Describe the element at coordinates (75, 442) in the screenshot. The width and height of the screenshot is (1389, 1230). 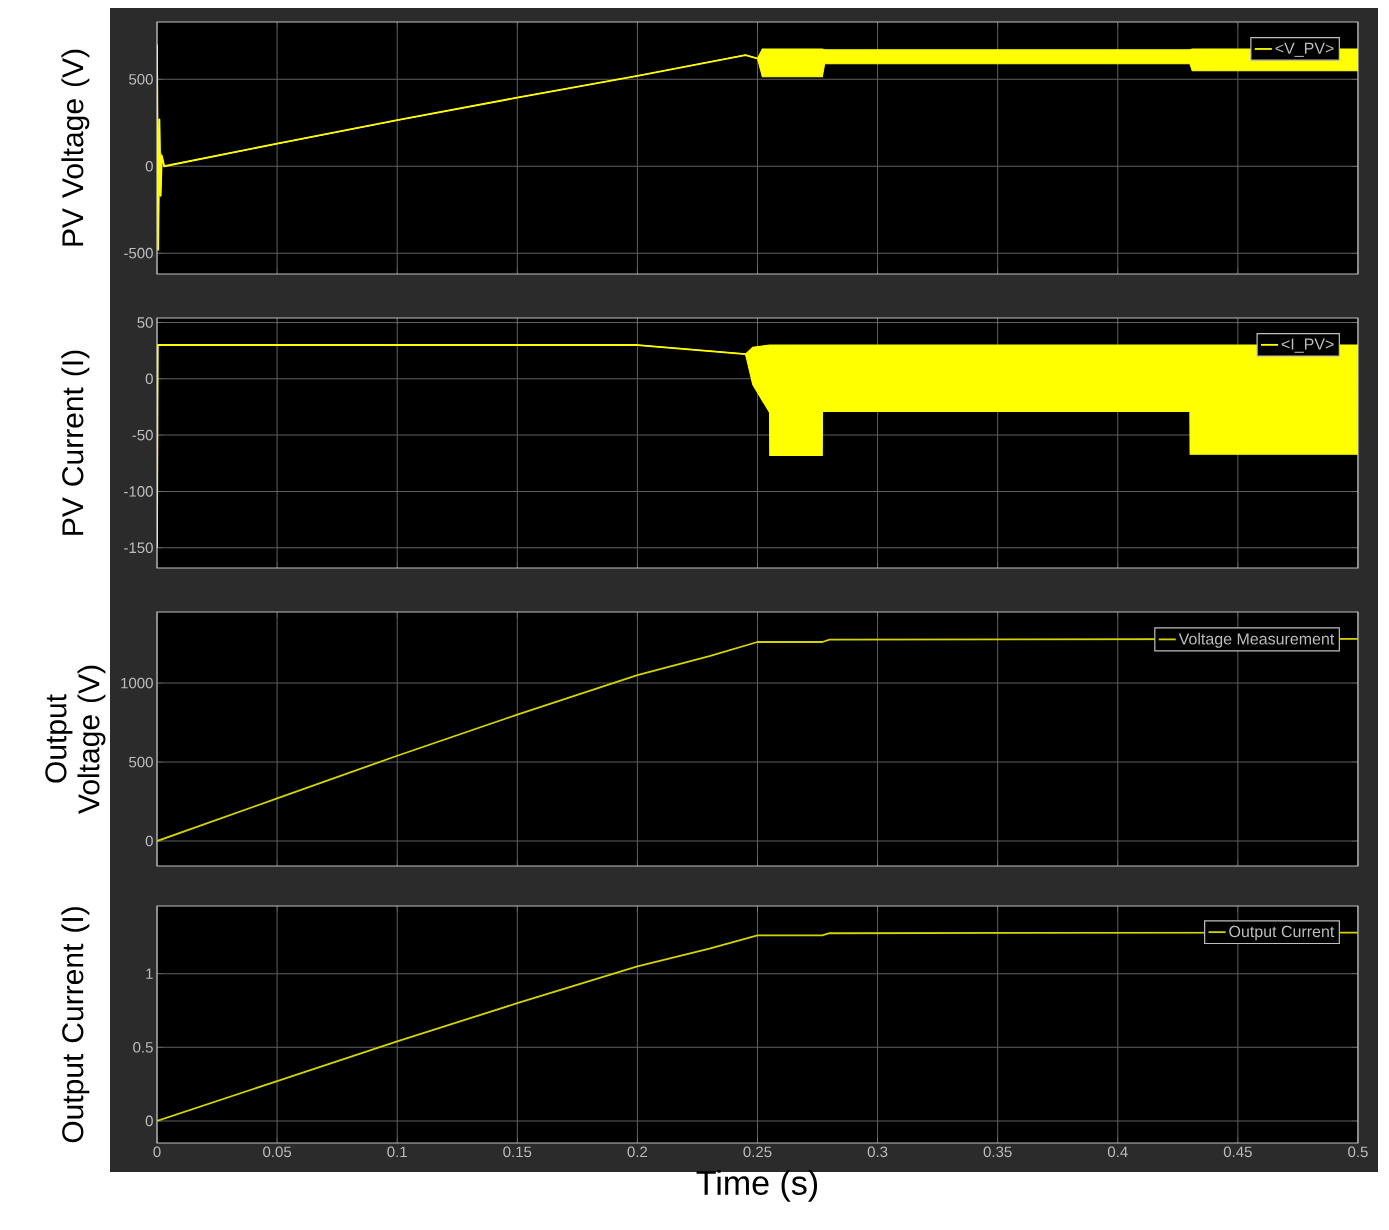
I see `y-axis-title: PV Current (I)` at that location.